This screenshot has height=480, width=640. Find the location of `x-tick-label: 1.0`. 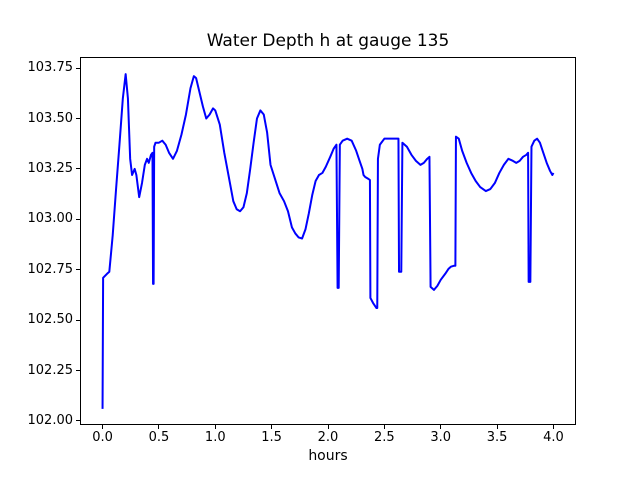

x-tick-label: 1.0 is located at coordinates (215, 437).